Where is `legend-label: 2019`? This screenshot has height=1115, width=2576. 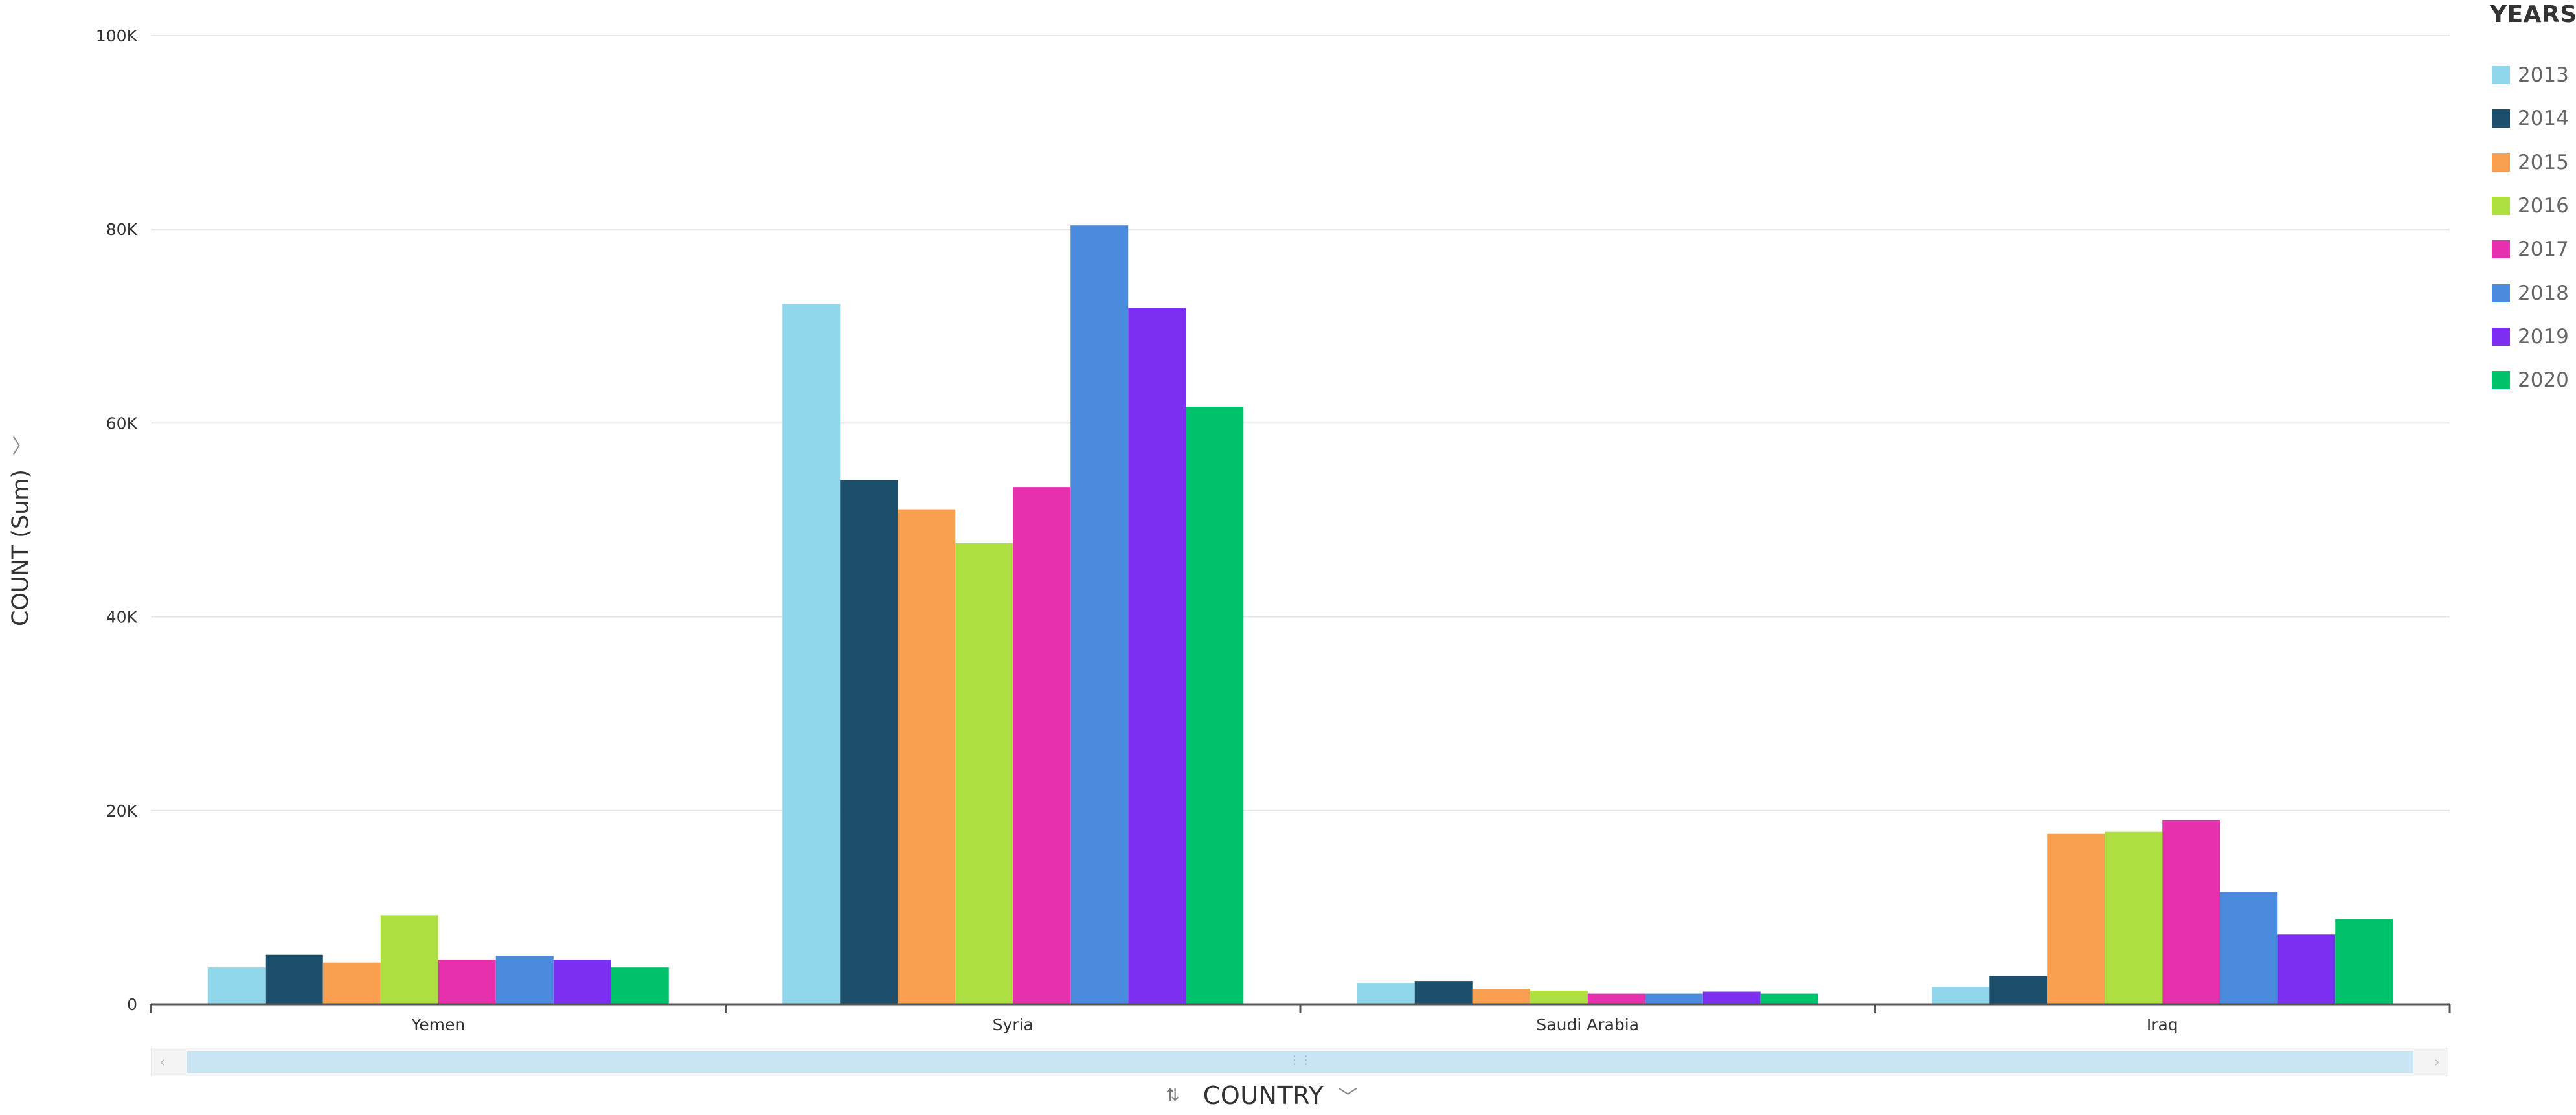 legend-label: 2019 is located at coordinates (2543, 336).